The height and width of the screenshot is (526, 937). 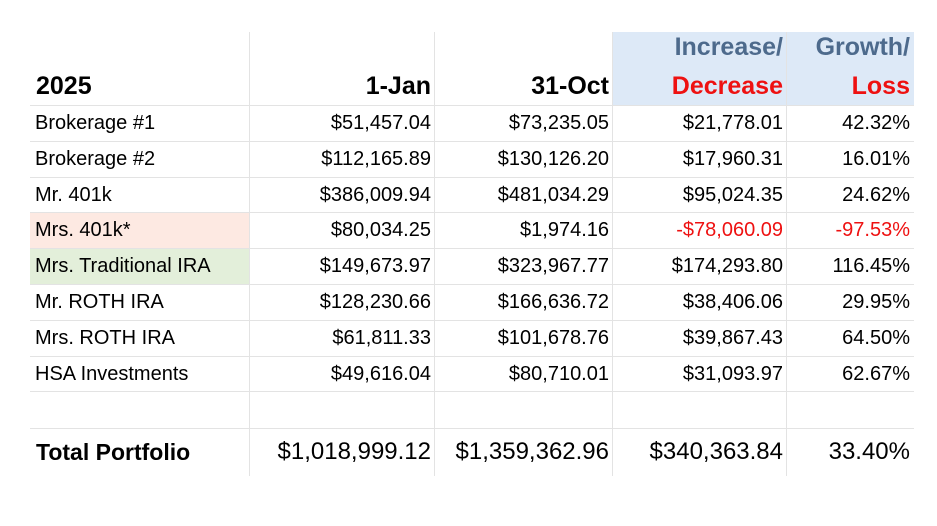 I want to click on change-value: $39,867.43, so click(x=732, y=337).